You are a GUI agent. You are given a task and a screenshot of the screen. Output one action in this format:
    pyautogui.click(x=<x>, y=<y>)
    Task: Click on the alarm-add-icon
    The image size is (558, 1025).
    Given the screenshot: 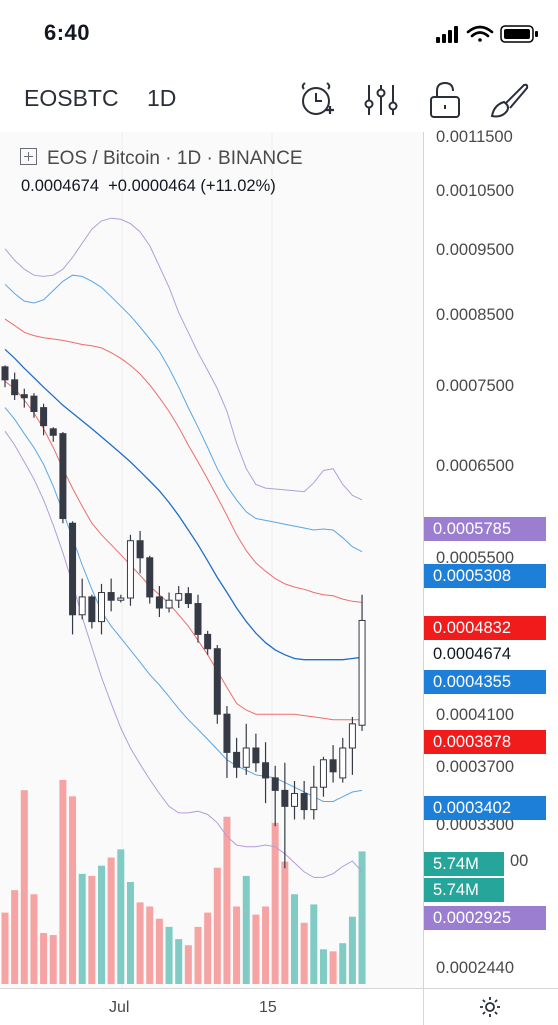 What is the action you would take?
    pyautogui.click(x=317, y=100)
    